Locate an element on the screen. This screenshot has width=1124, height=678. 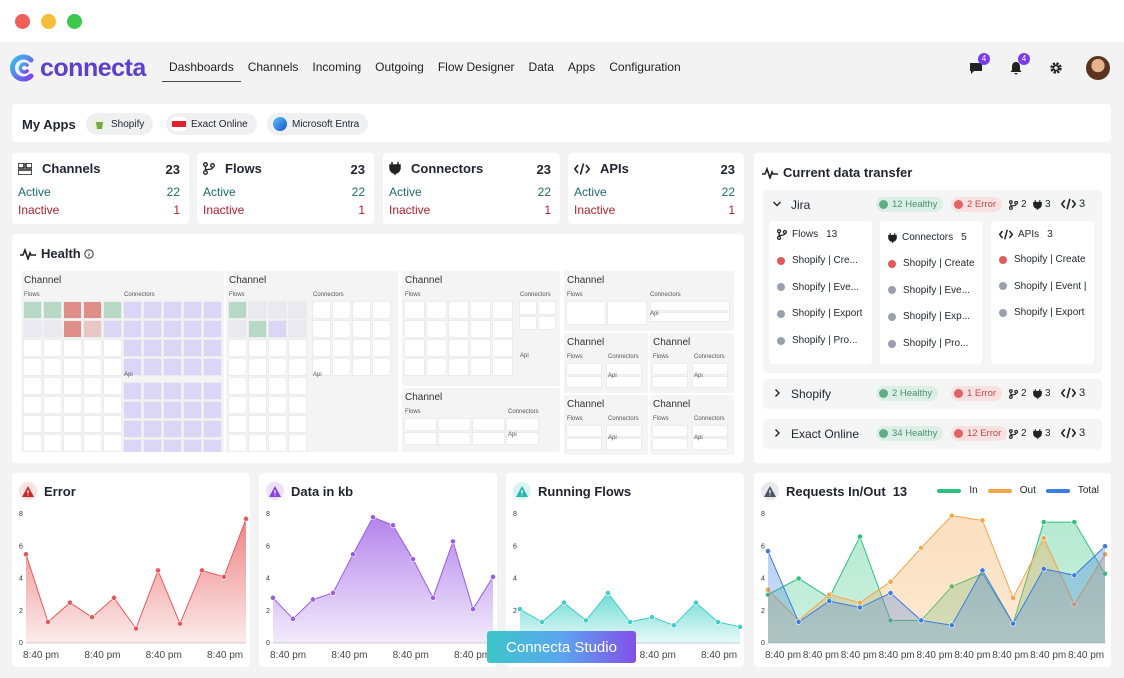
nav-channels: Channels is located at coordinates (273, 67).